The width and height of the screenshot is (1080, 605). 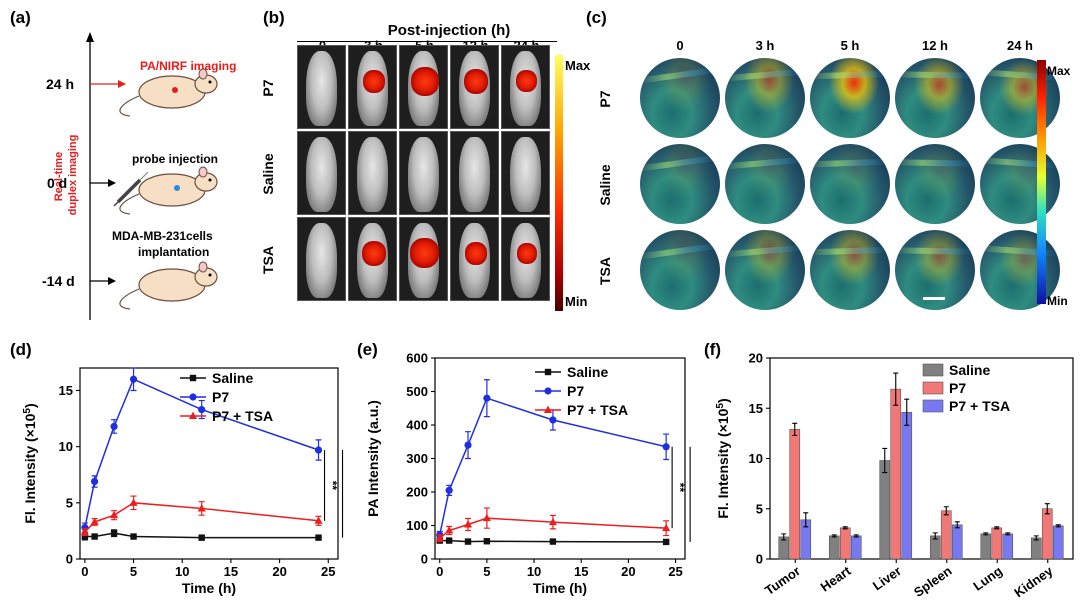 I want to click on mouse-icon-implantation, so click(x=168, y=285).